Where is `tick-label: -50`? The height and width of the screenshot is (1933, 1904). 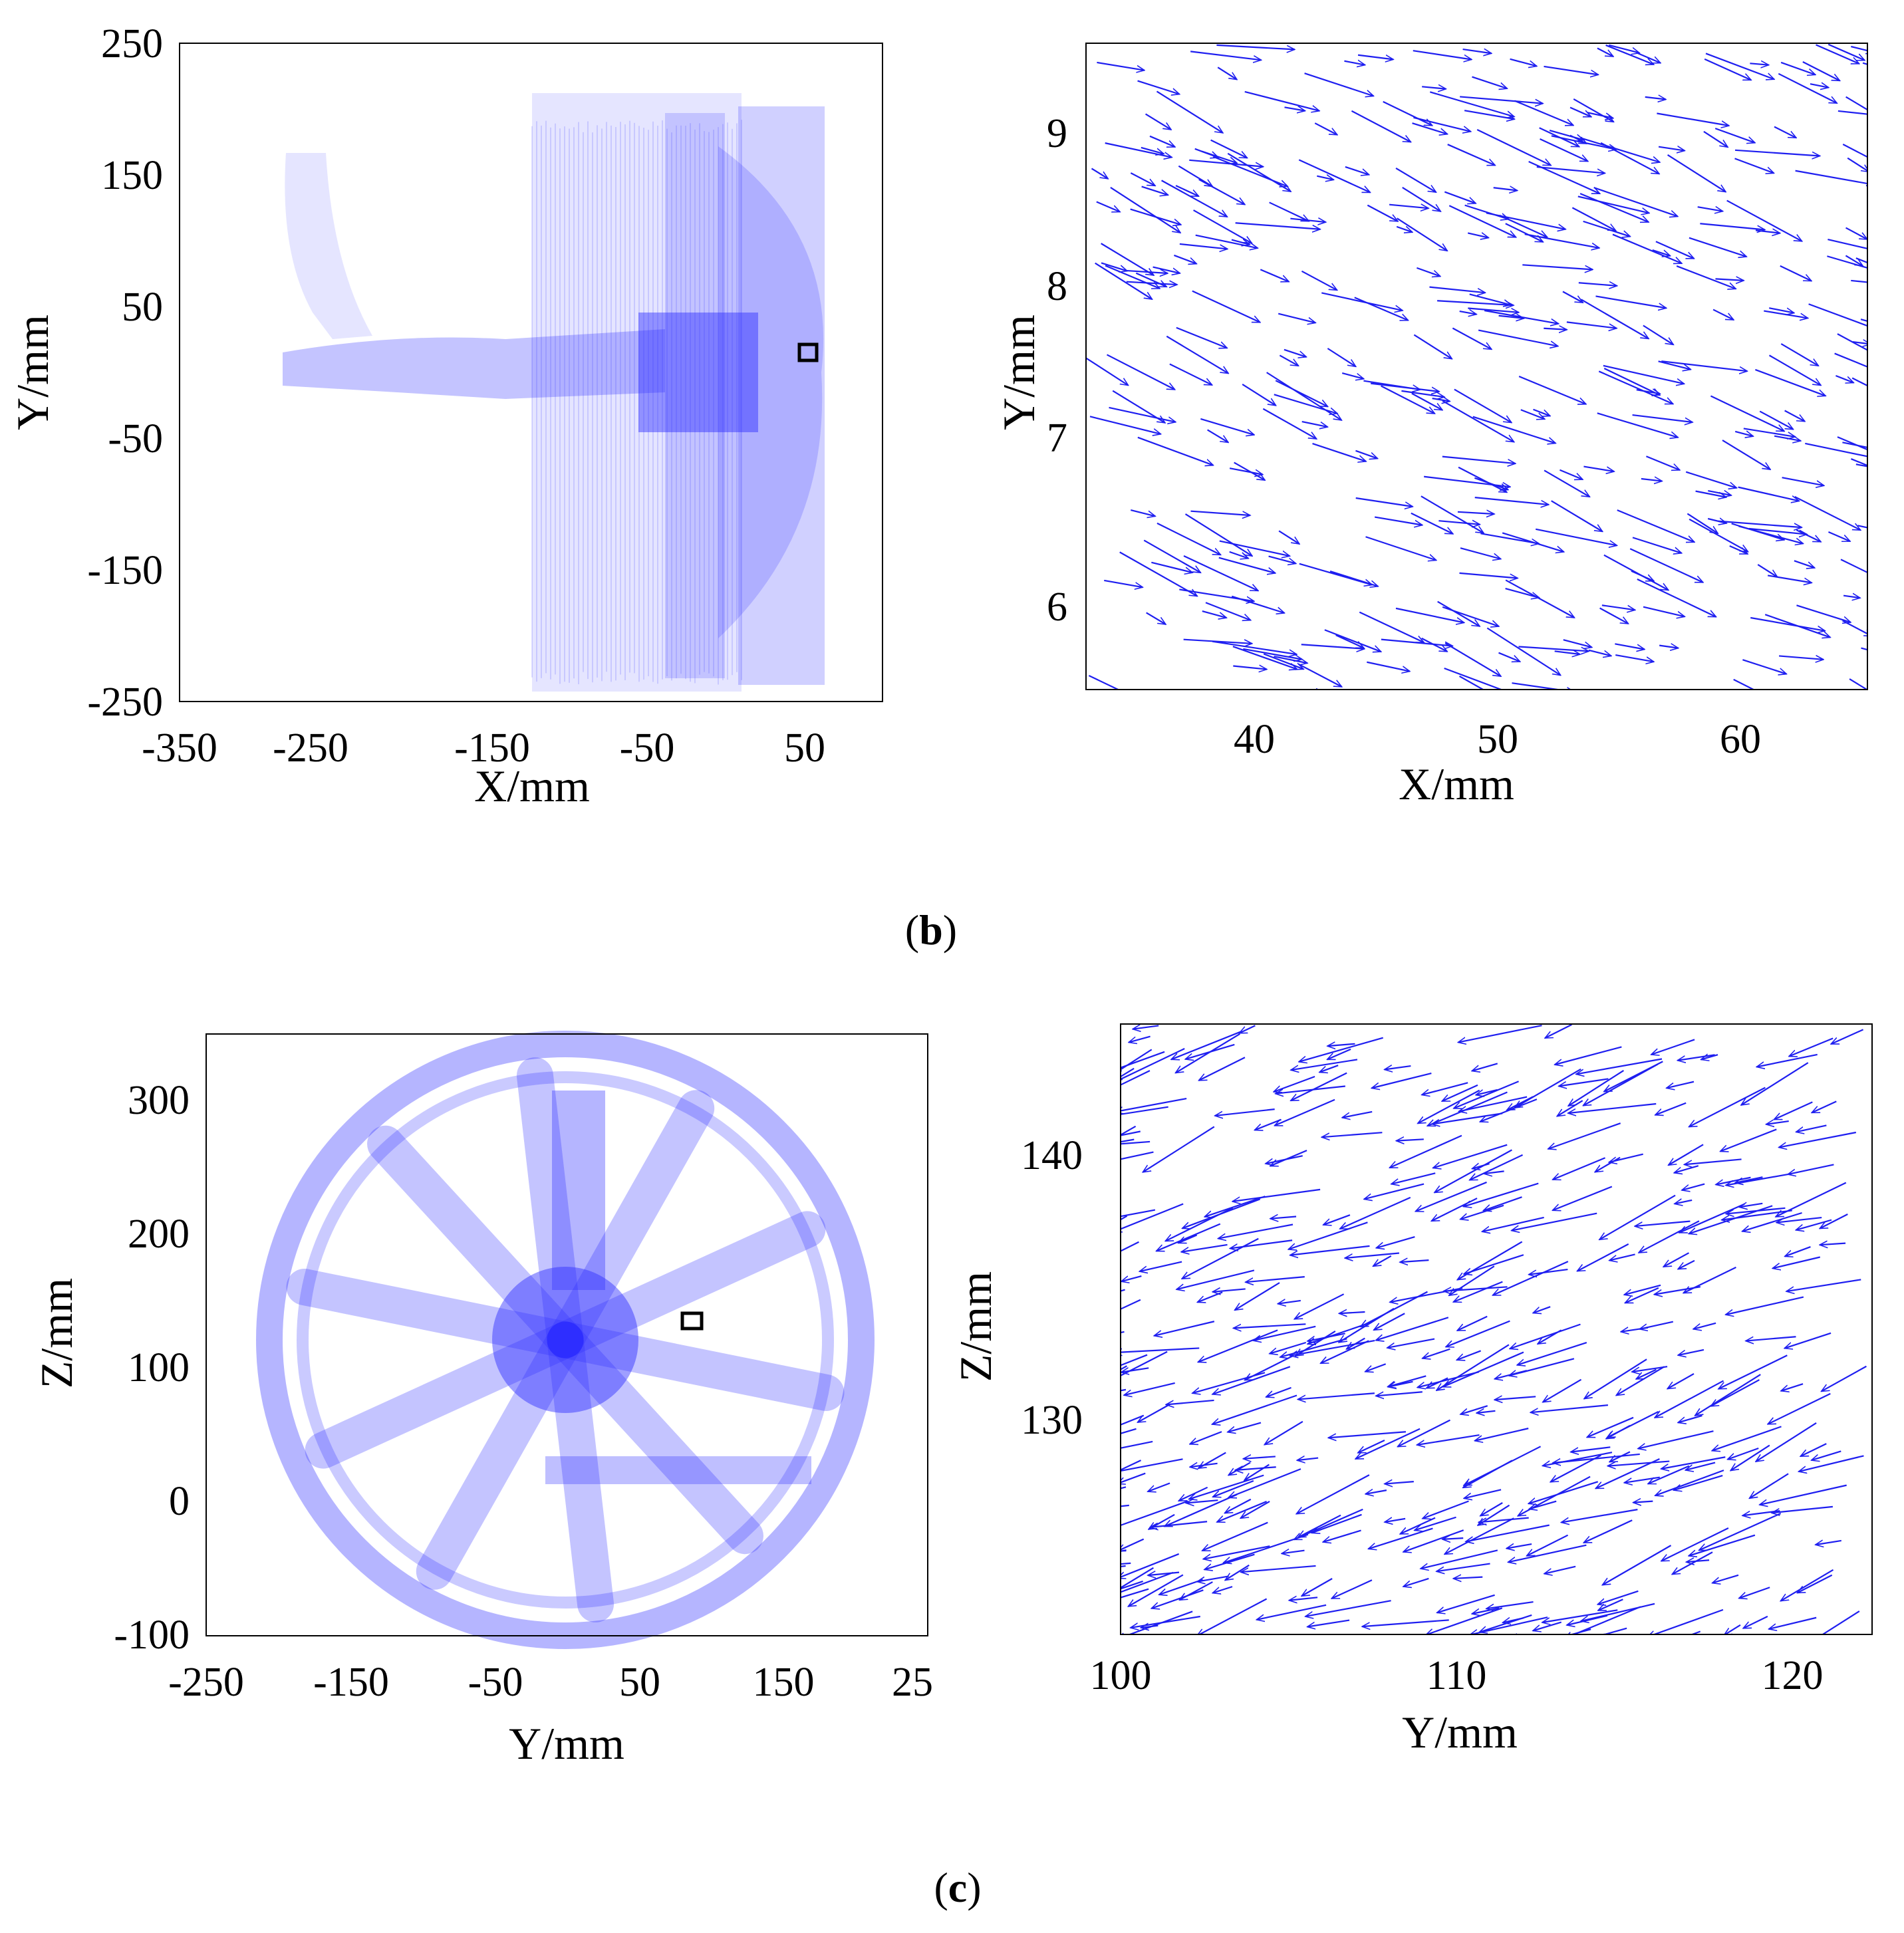
tick-label: -50 is located at coordinates (495, 1682).